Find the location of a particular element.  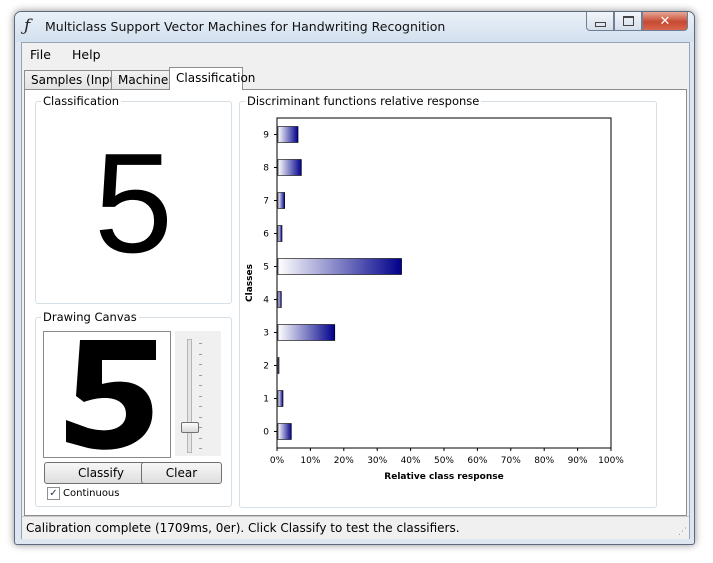

maximize-button is located at coordinates (628, 21).